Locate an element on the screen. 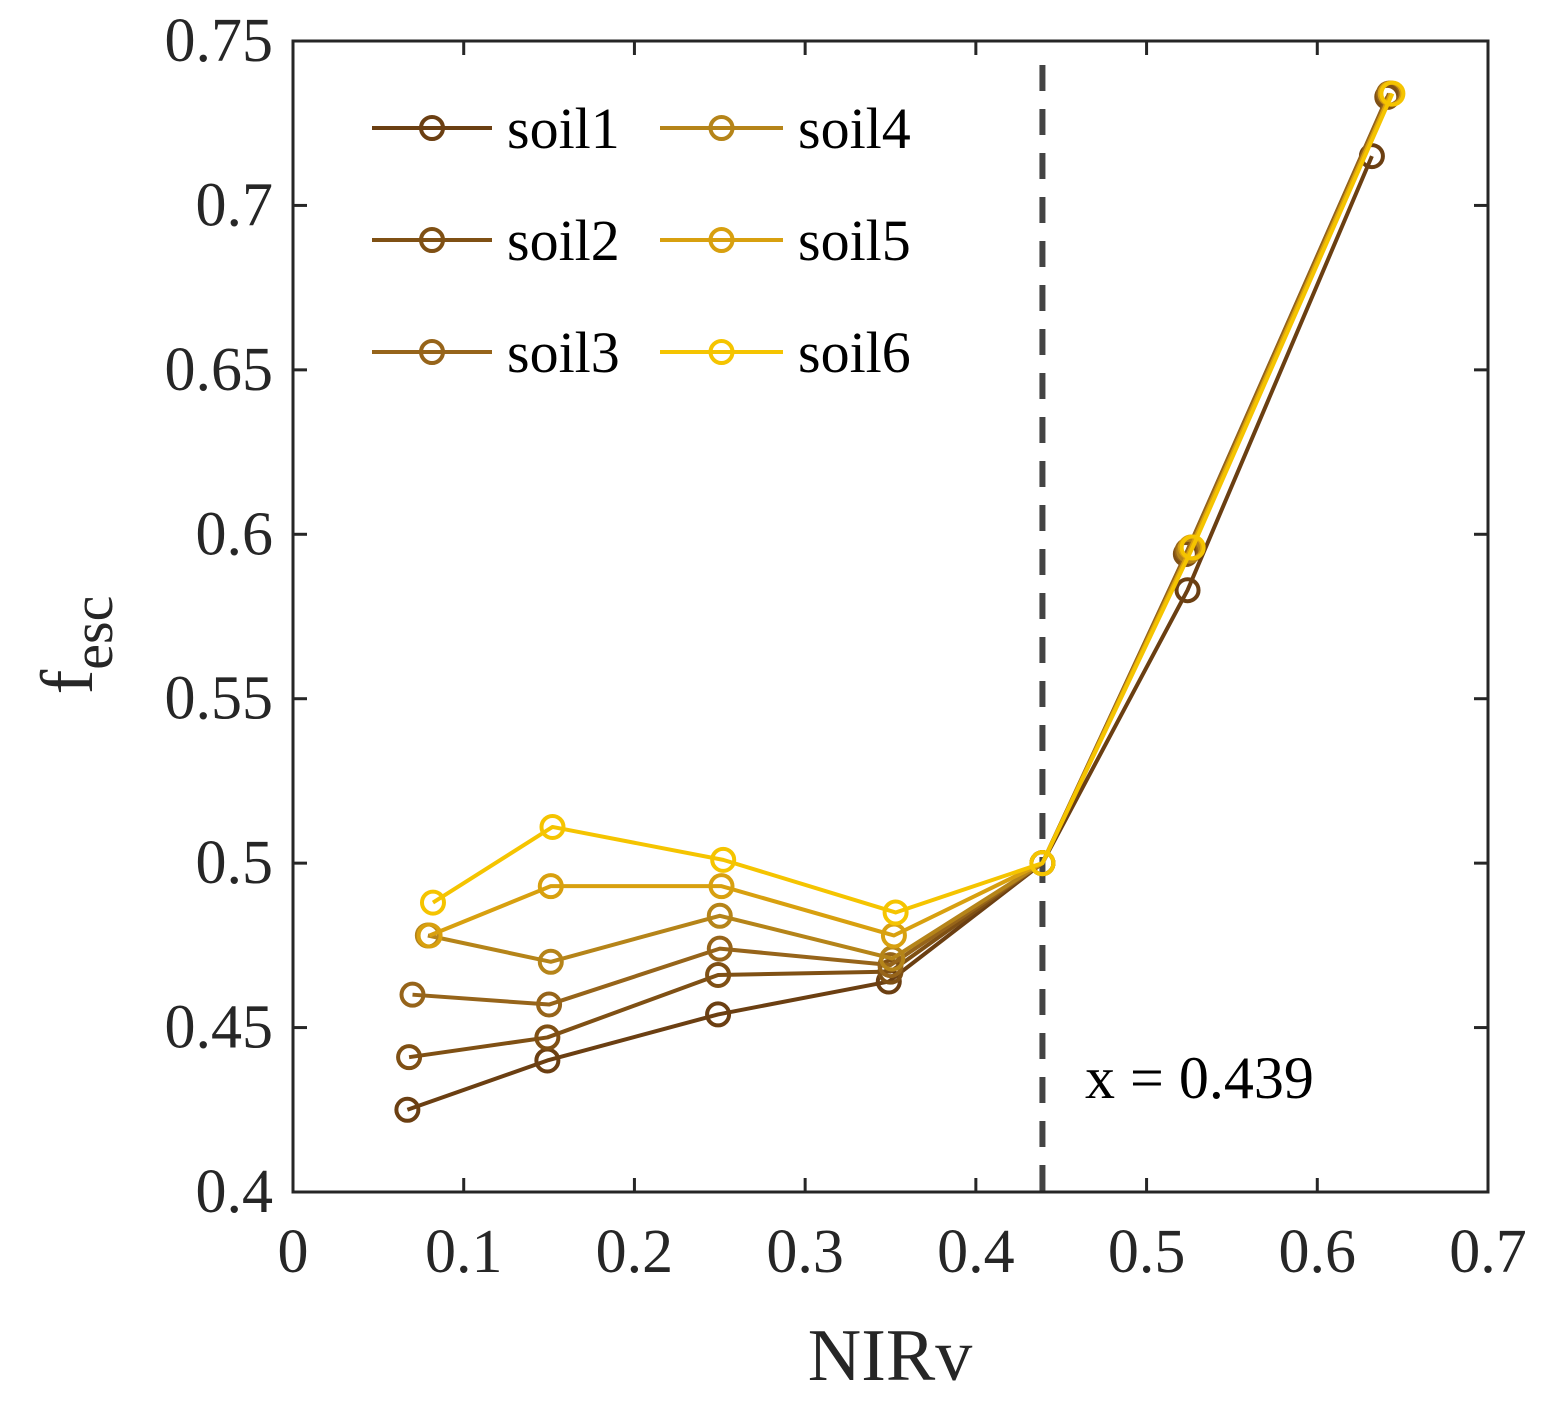  y-tick-label: 0.65 is located at coordinates (219, 370).